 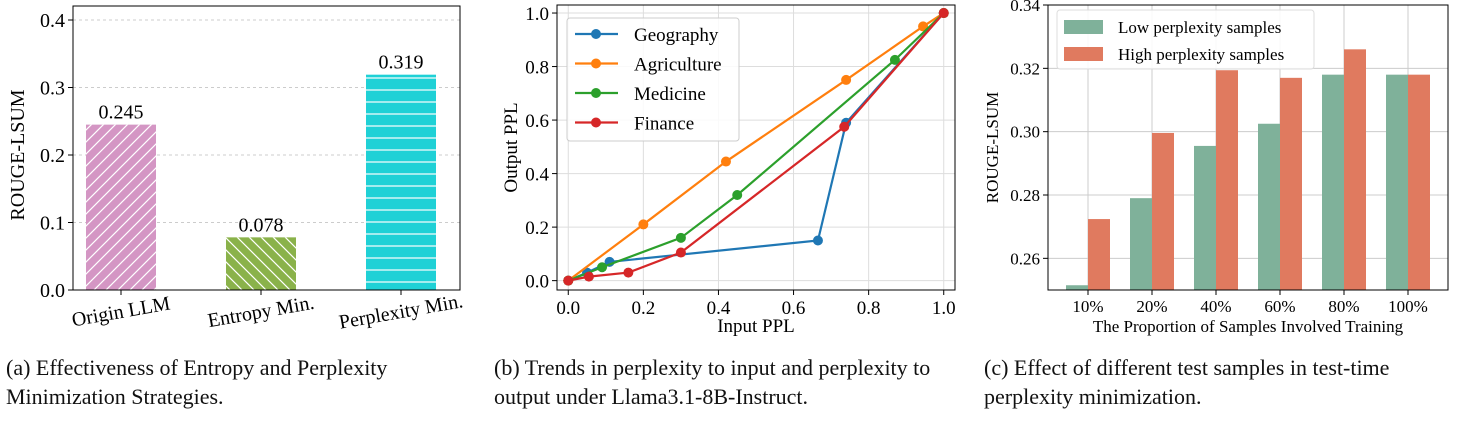 I want to click on y-tick-label: 1.0, so click(x=537, y=14).